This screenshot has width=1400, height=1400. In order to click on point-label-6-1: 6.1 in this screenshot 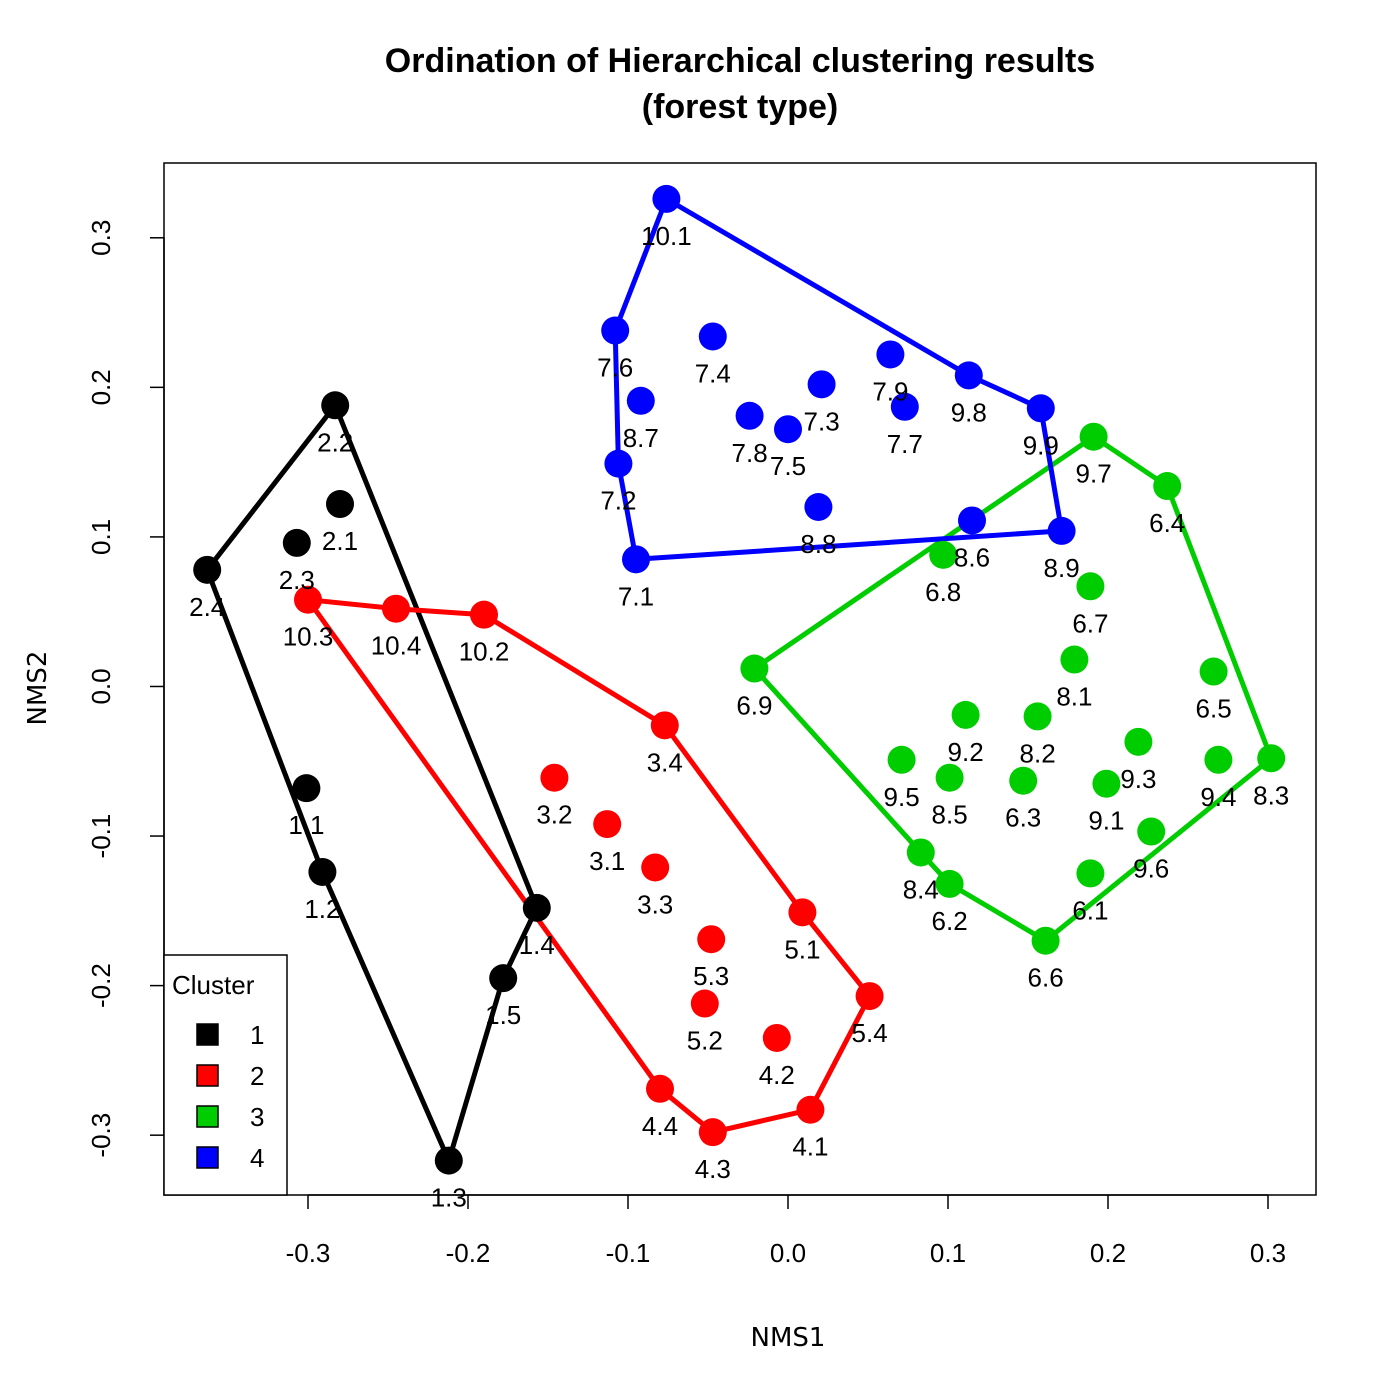, I will do `click(1090, 910)`.